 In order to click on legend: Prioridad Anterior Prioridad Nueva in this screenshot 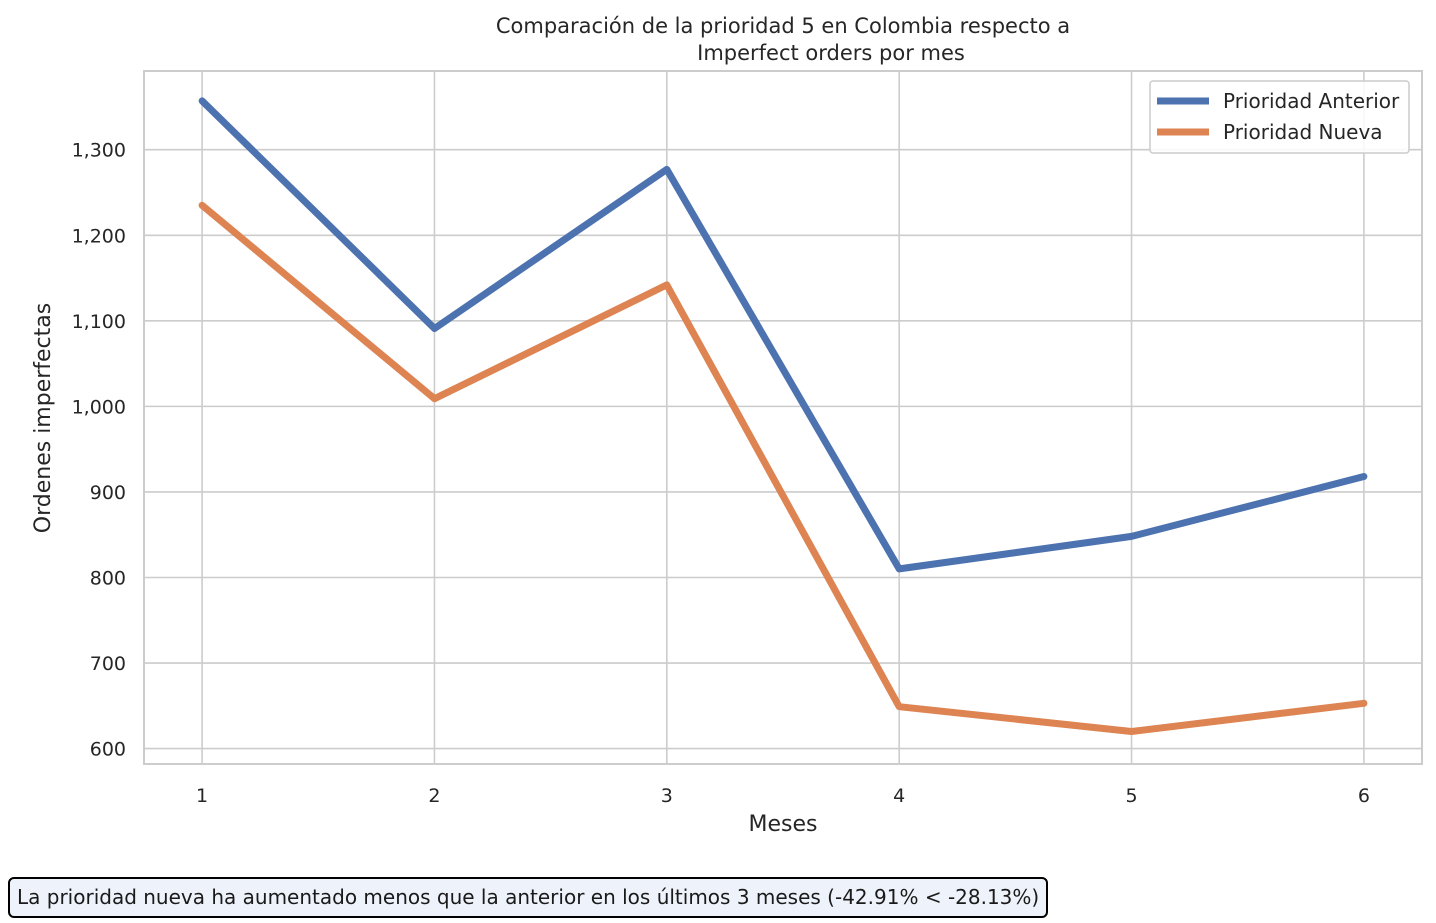, I will do `click(1279, 117)`.